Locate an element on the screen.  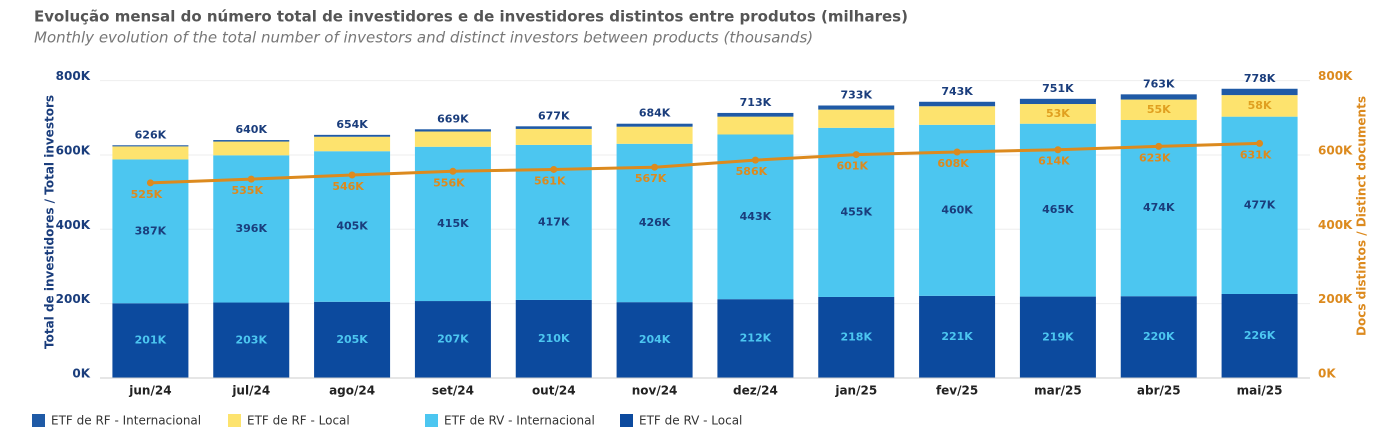
data-label: 201K is located at coordinates (151, 340).